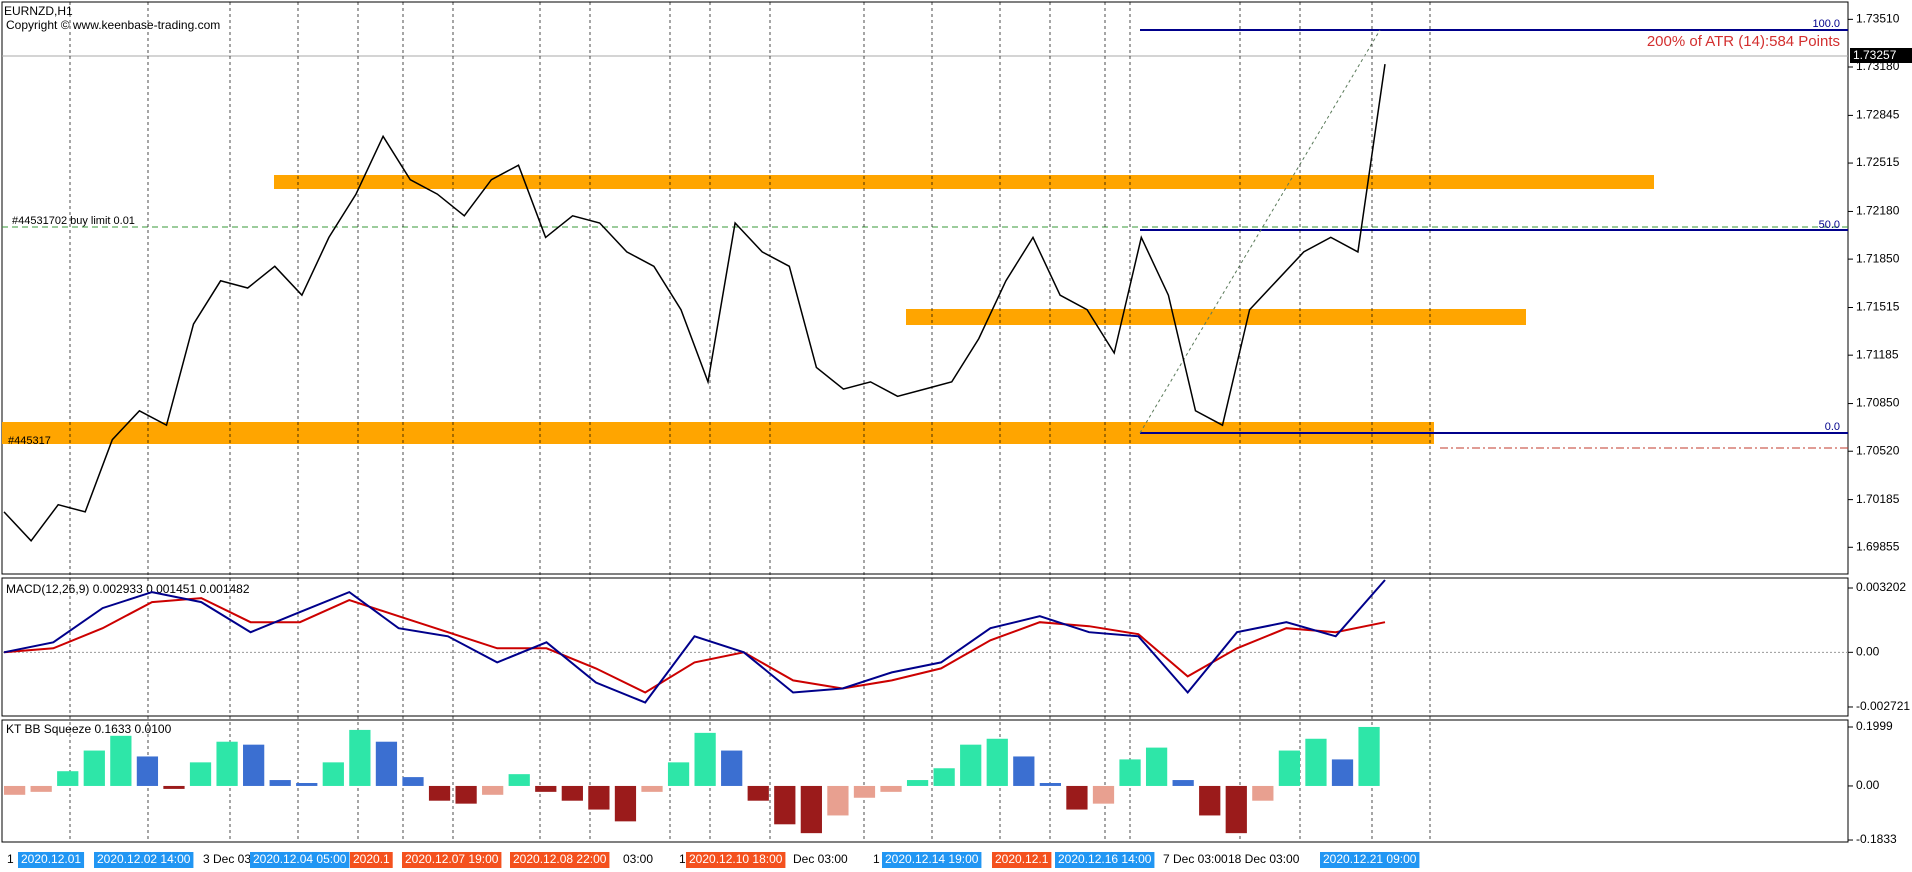 The width and height of the screenshot is (1912, 872). I want to click on axis-label: 1.72180, so click(1878, 211).